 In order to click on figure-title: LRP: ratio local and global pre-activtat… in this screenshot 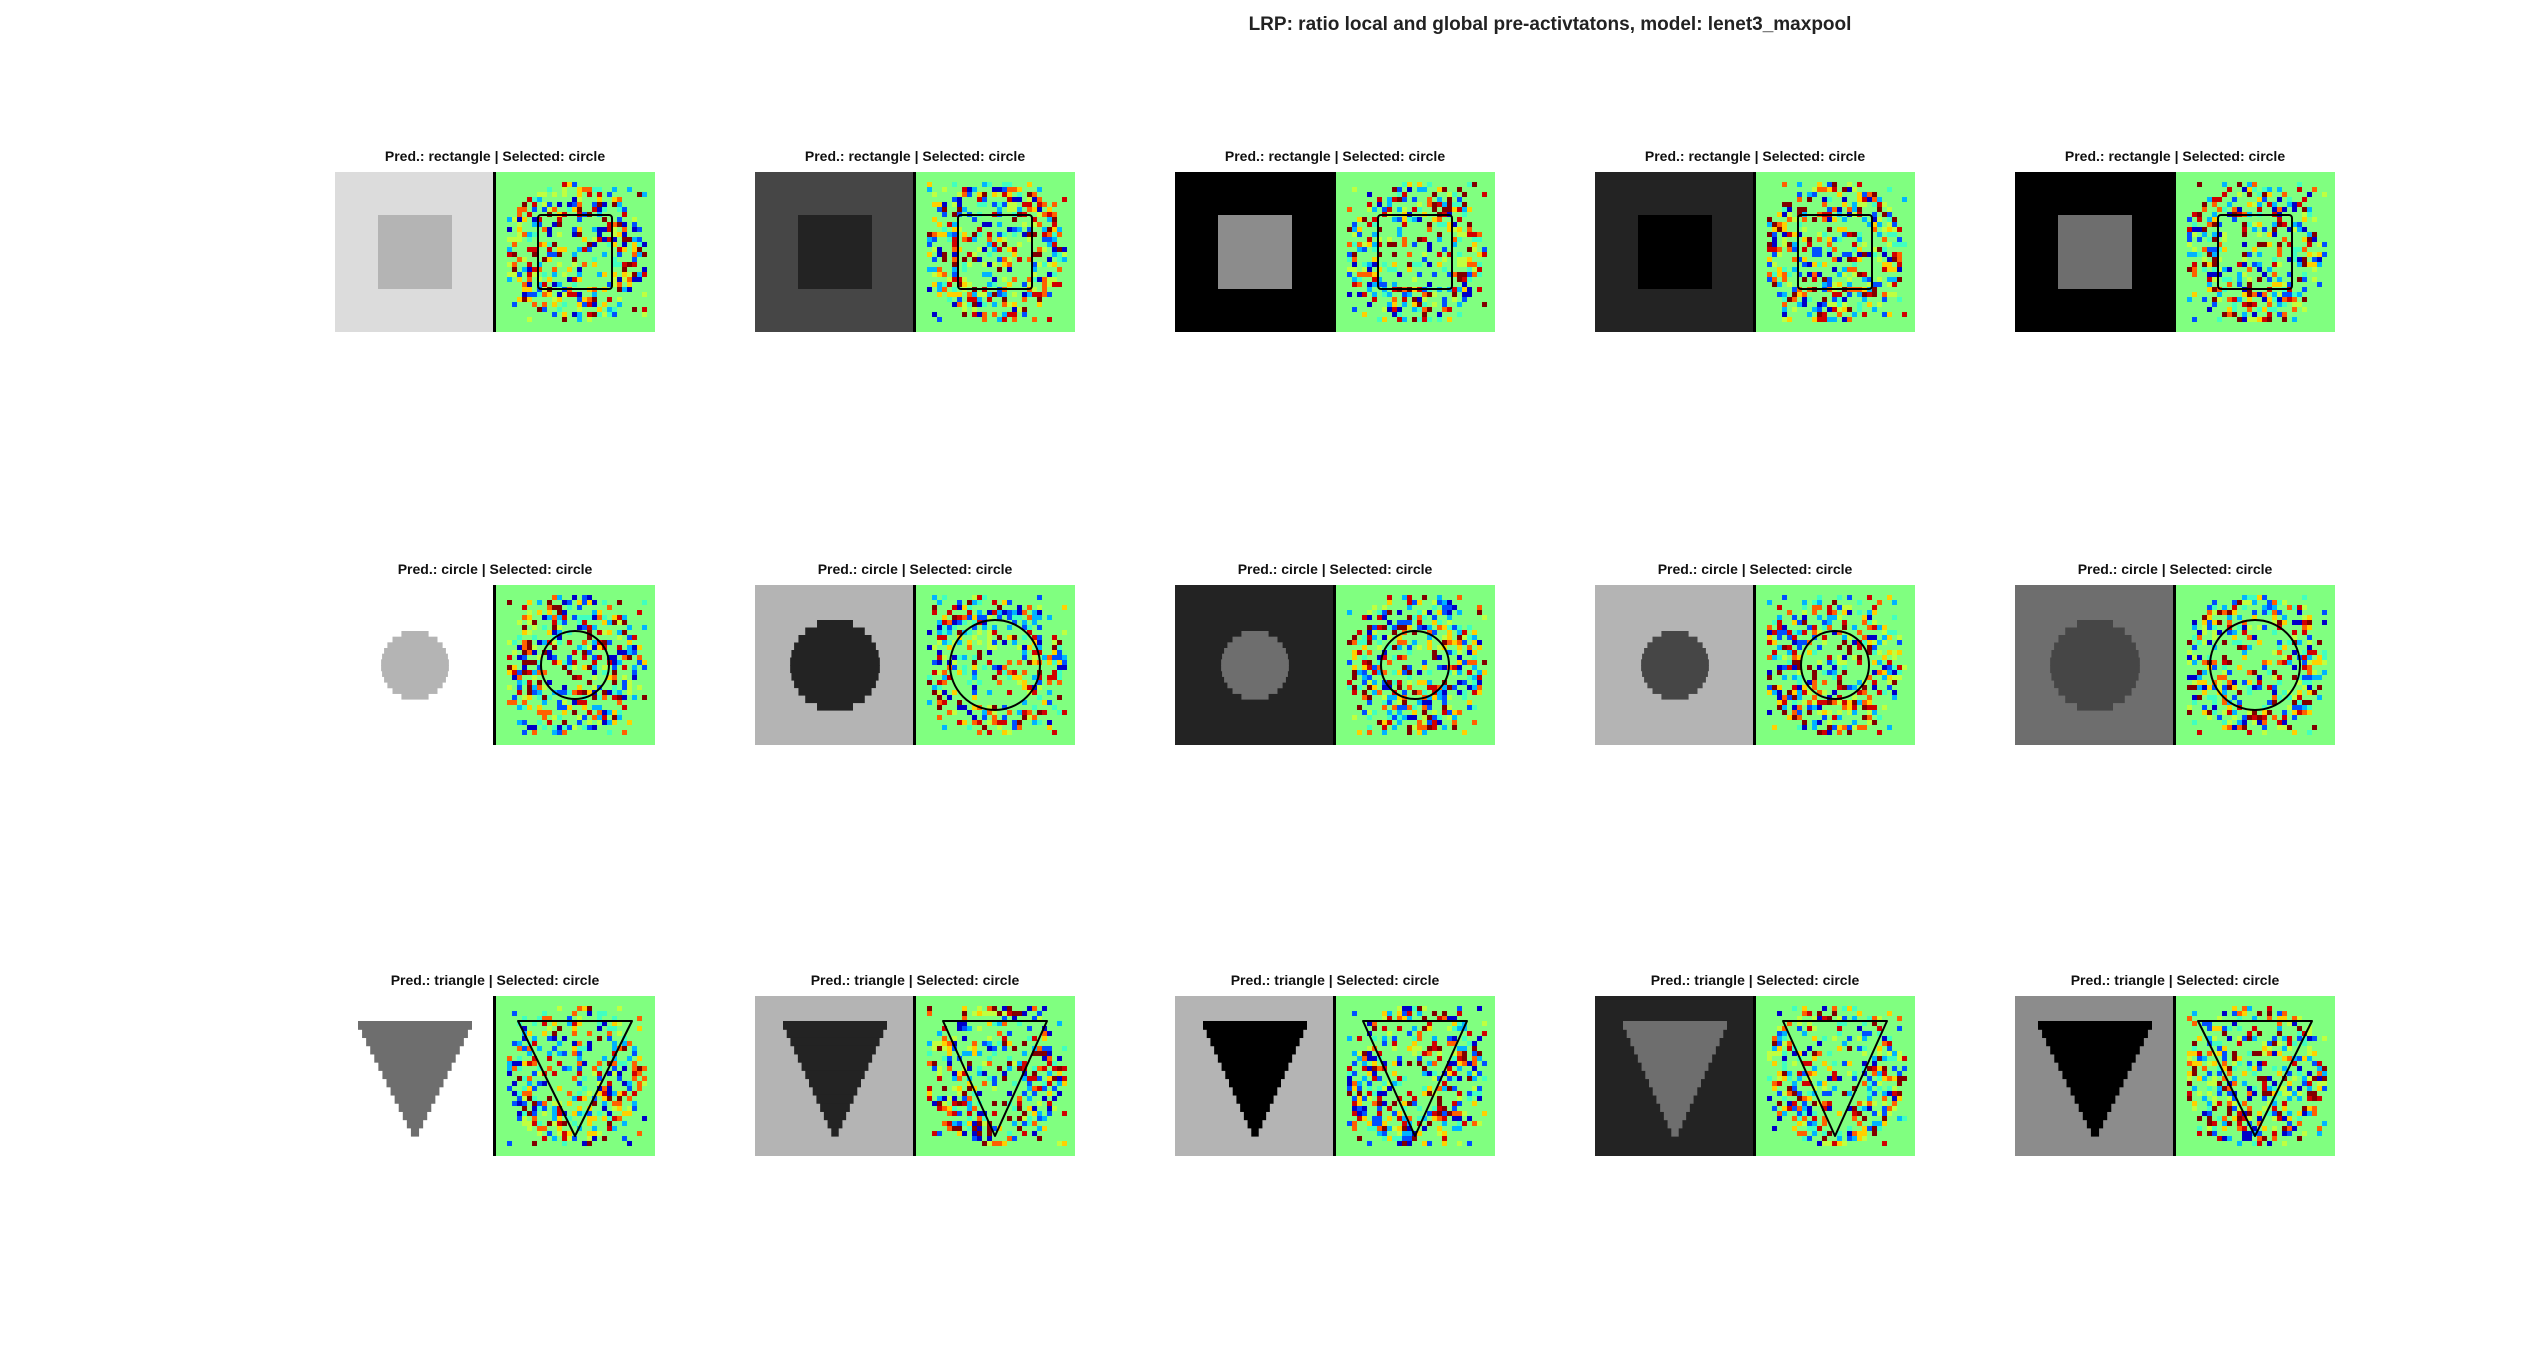, I will do `click(1550, 24)`.